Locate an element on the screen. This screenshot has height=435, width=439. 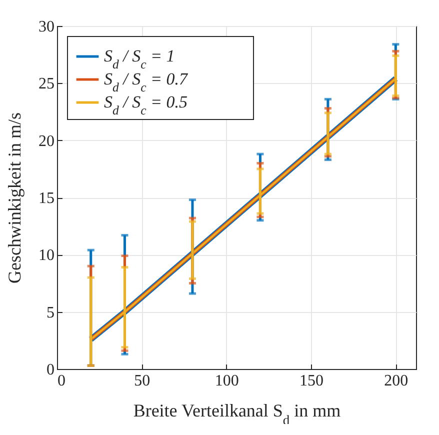
y-tick-label: 30 is located at coordinates (46, 27).